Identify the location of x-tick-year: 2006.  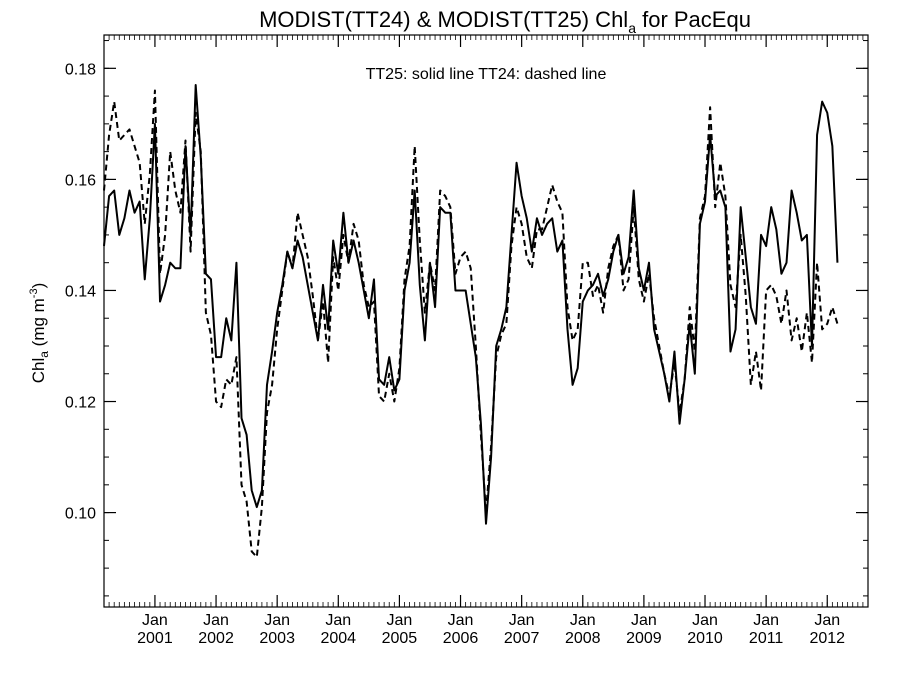
(461, 638).